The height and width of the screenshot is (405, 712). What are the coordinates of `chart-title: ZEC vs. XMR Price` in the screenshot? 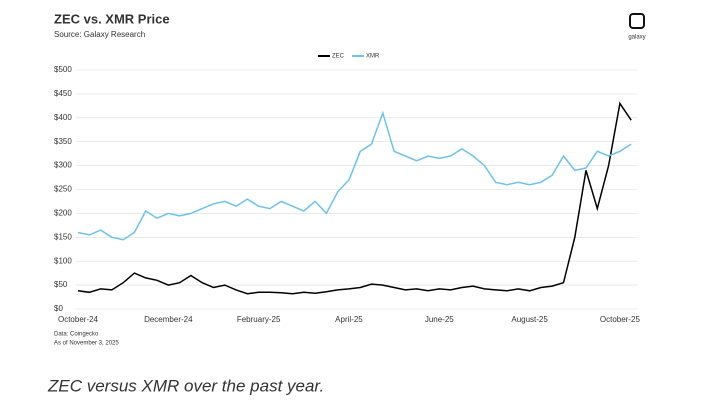 It's located at (112, 18).